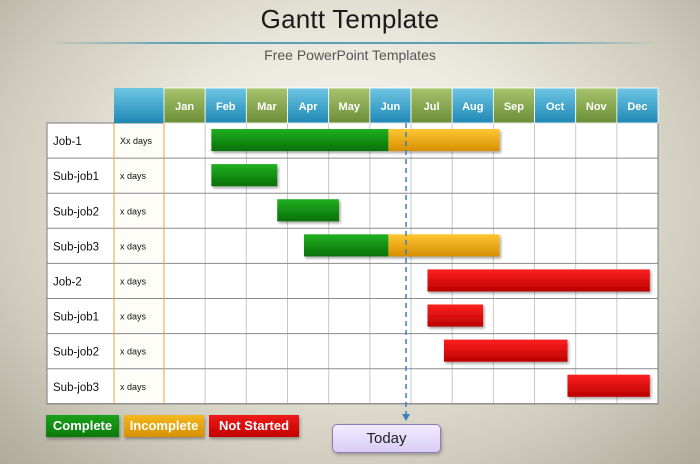 The width and height of the screenshot is (700, 464). I want to click on month-label: Nov, so click(597, 107).